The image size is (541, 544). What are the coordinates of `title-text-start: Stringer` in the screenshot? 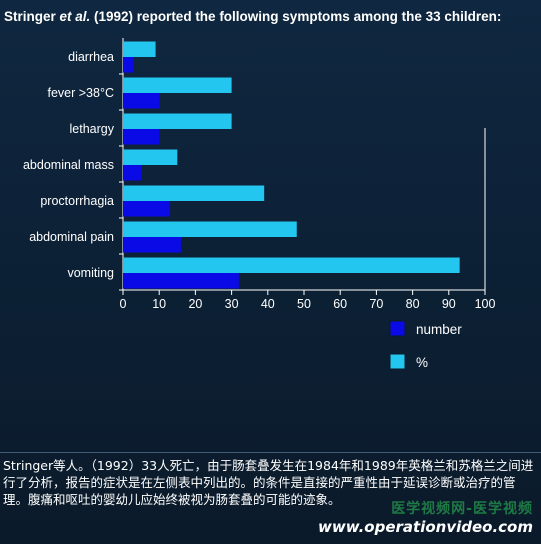 It's located at (32, 16).